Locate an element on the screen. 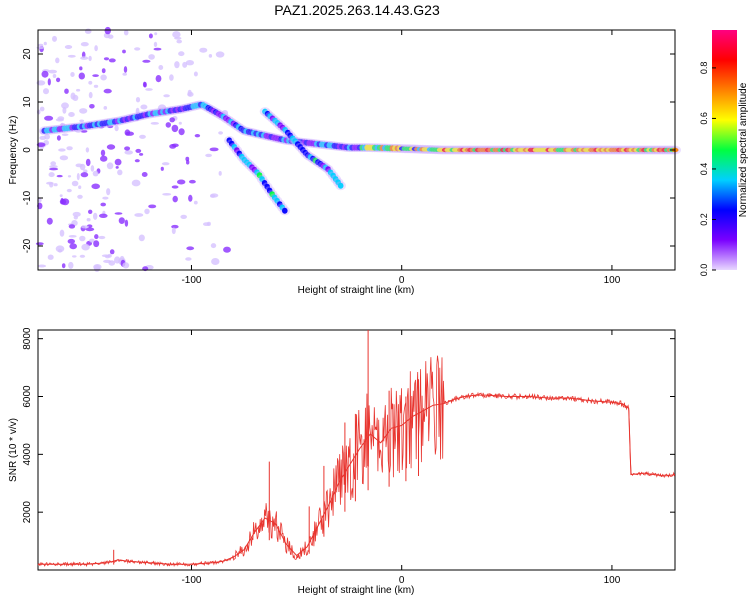 The image size is (750, 600). spectrogram-y-tick-label: 0 is located at coordinates (27, 150).